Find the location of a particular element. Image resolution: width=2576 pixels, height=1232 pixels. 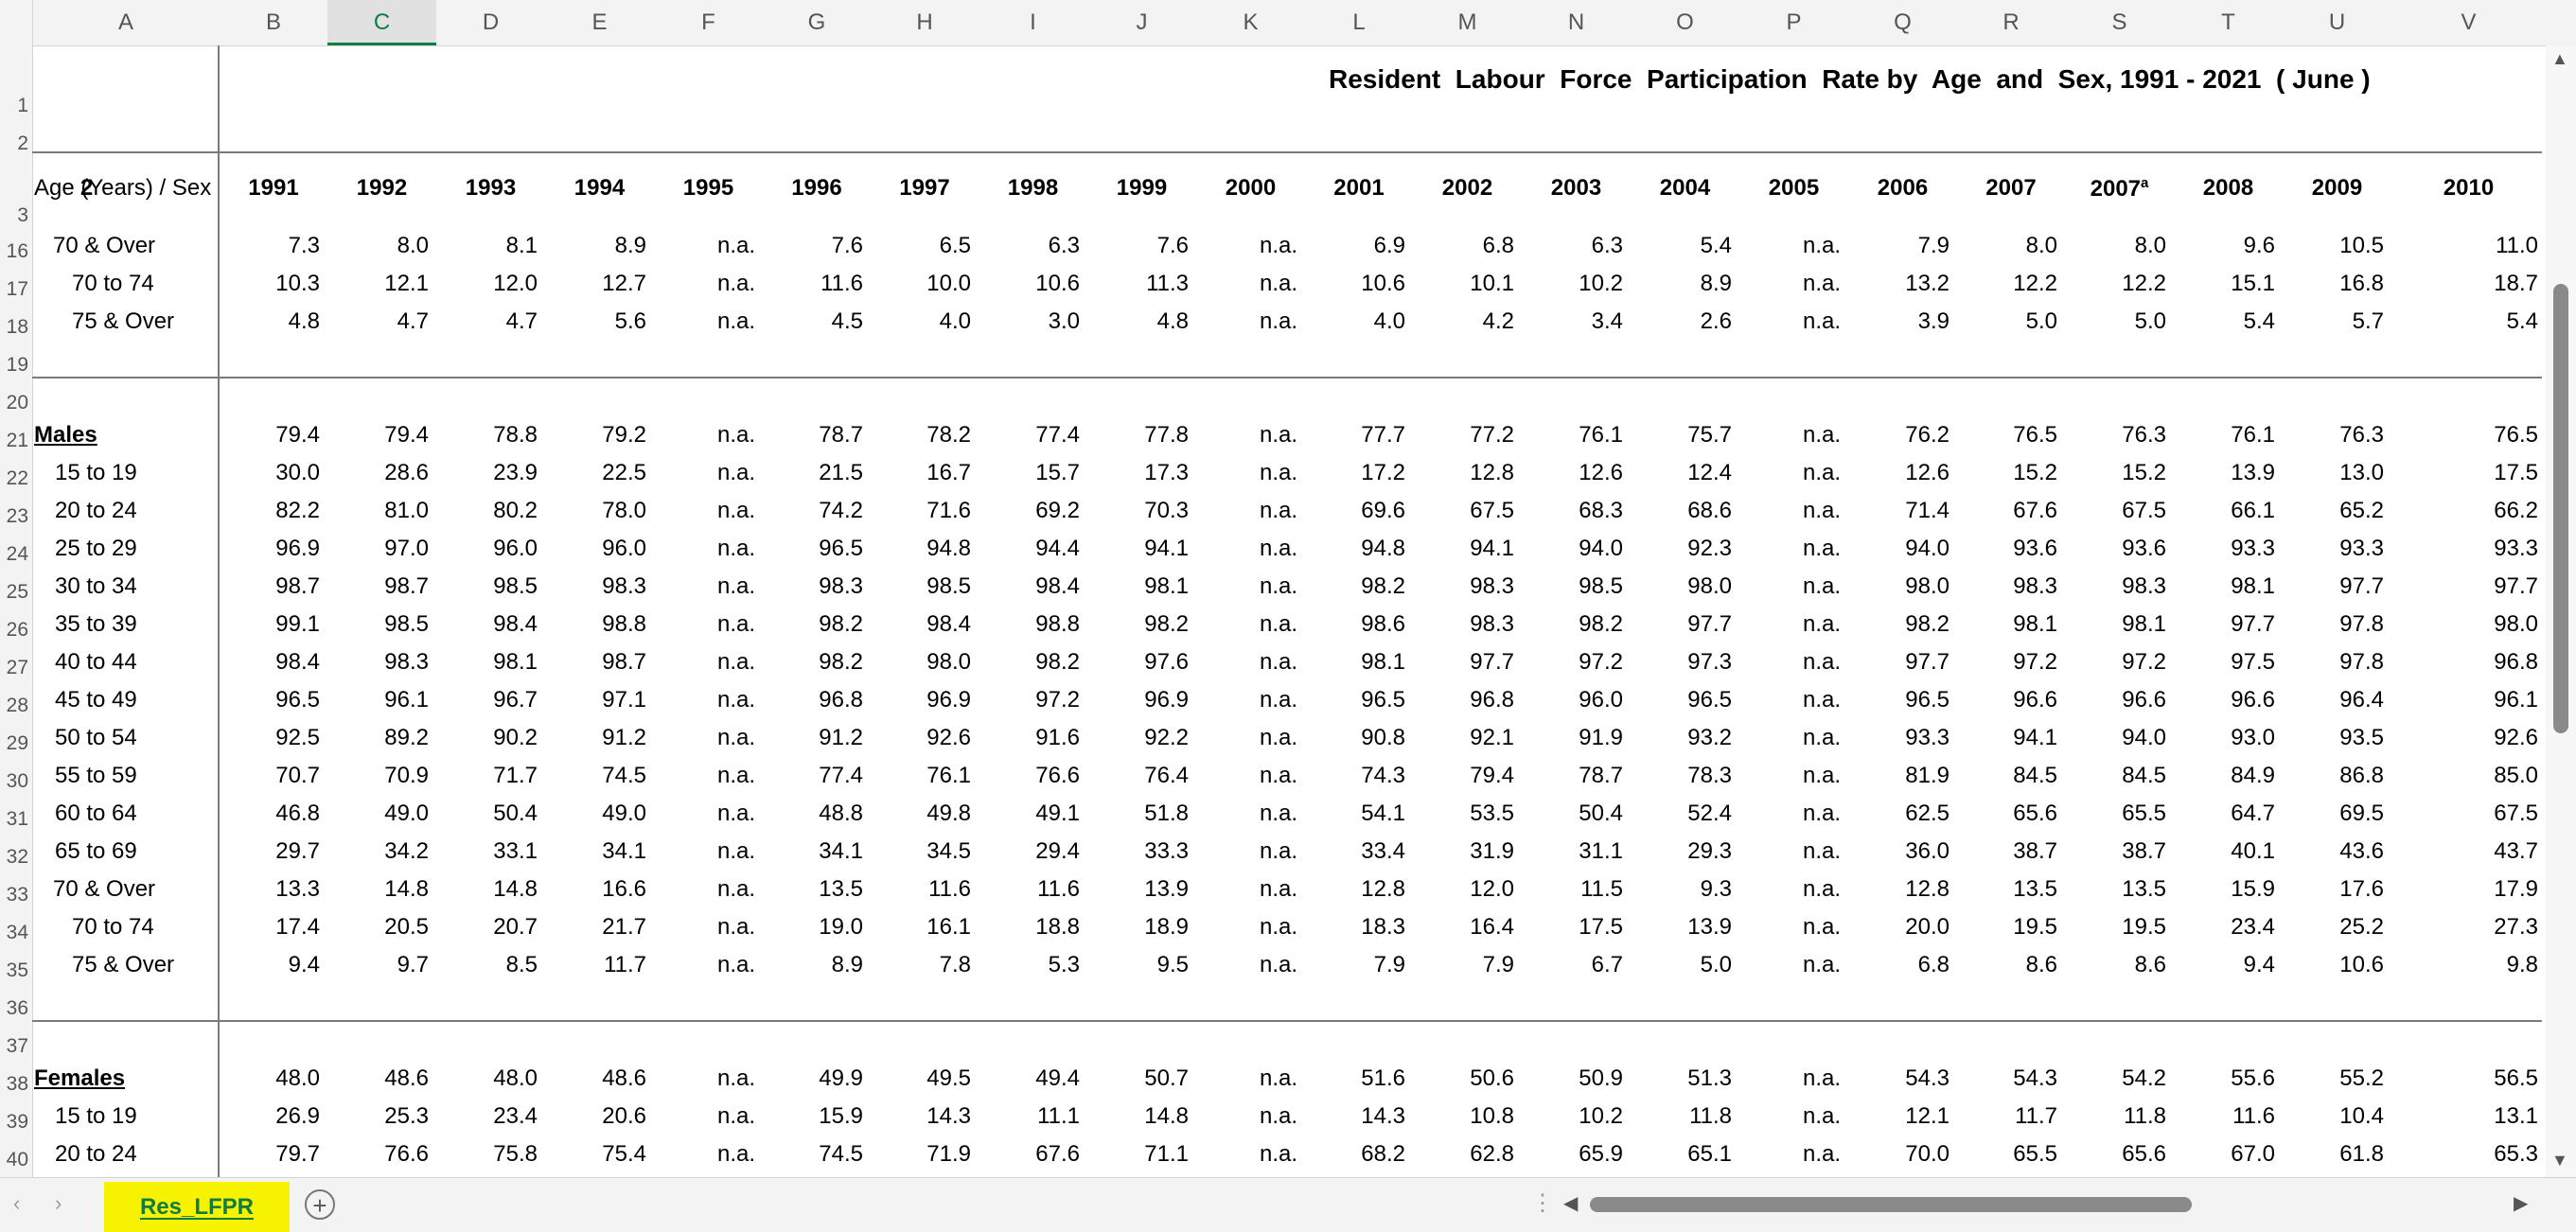

data-cell: 8.9 is located at coordinates (630, 245).